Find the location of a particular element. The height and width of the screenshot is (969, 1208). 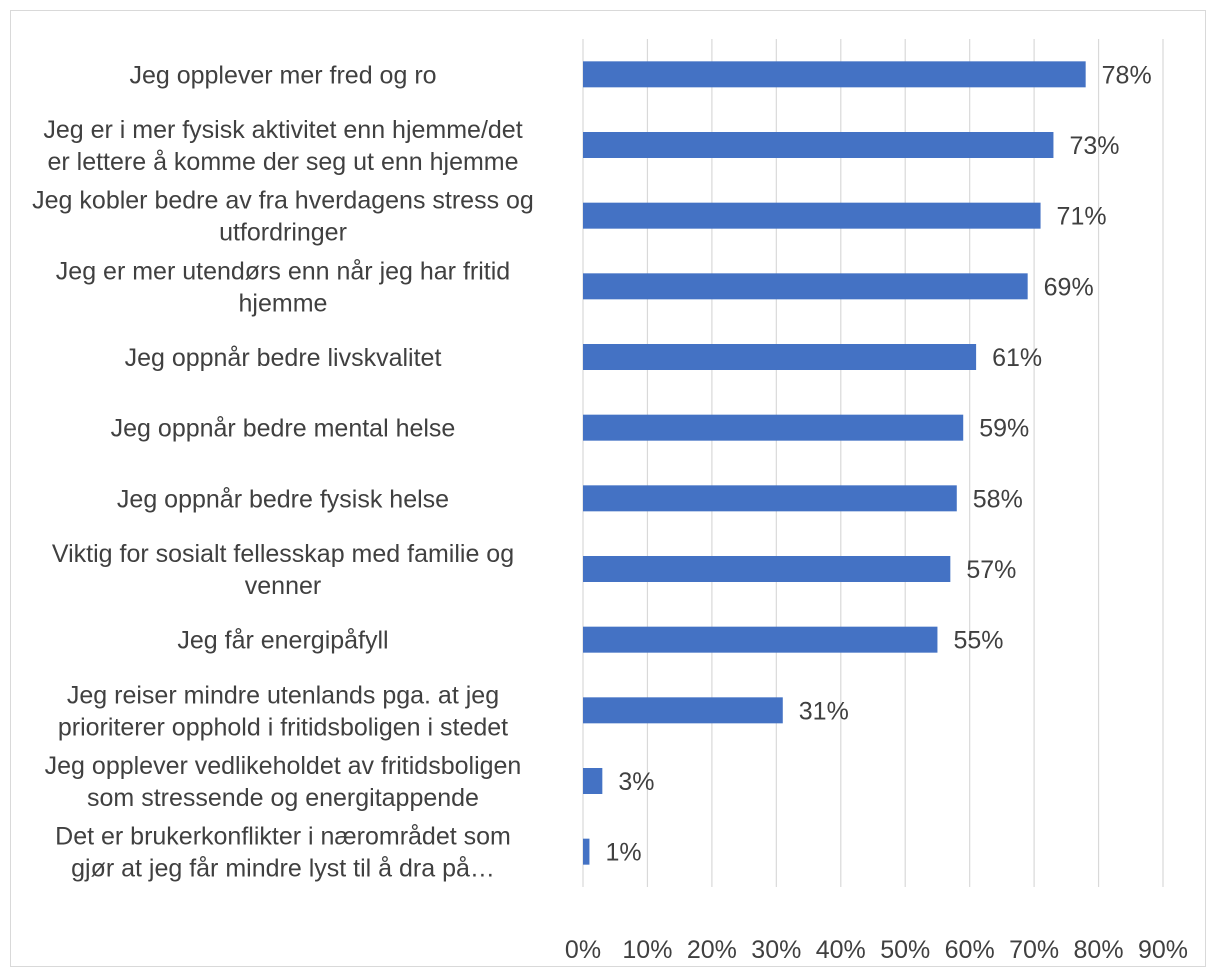

x-tick-label: 10% is located at coordinates (647, 950).